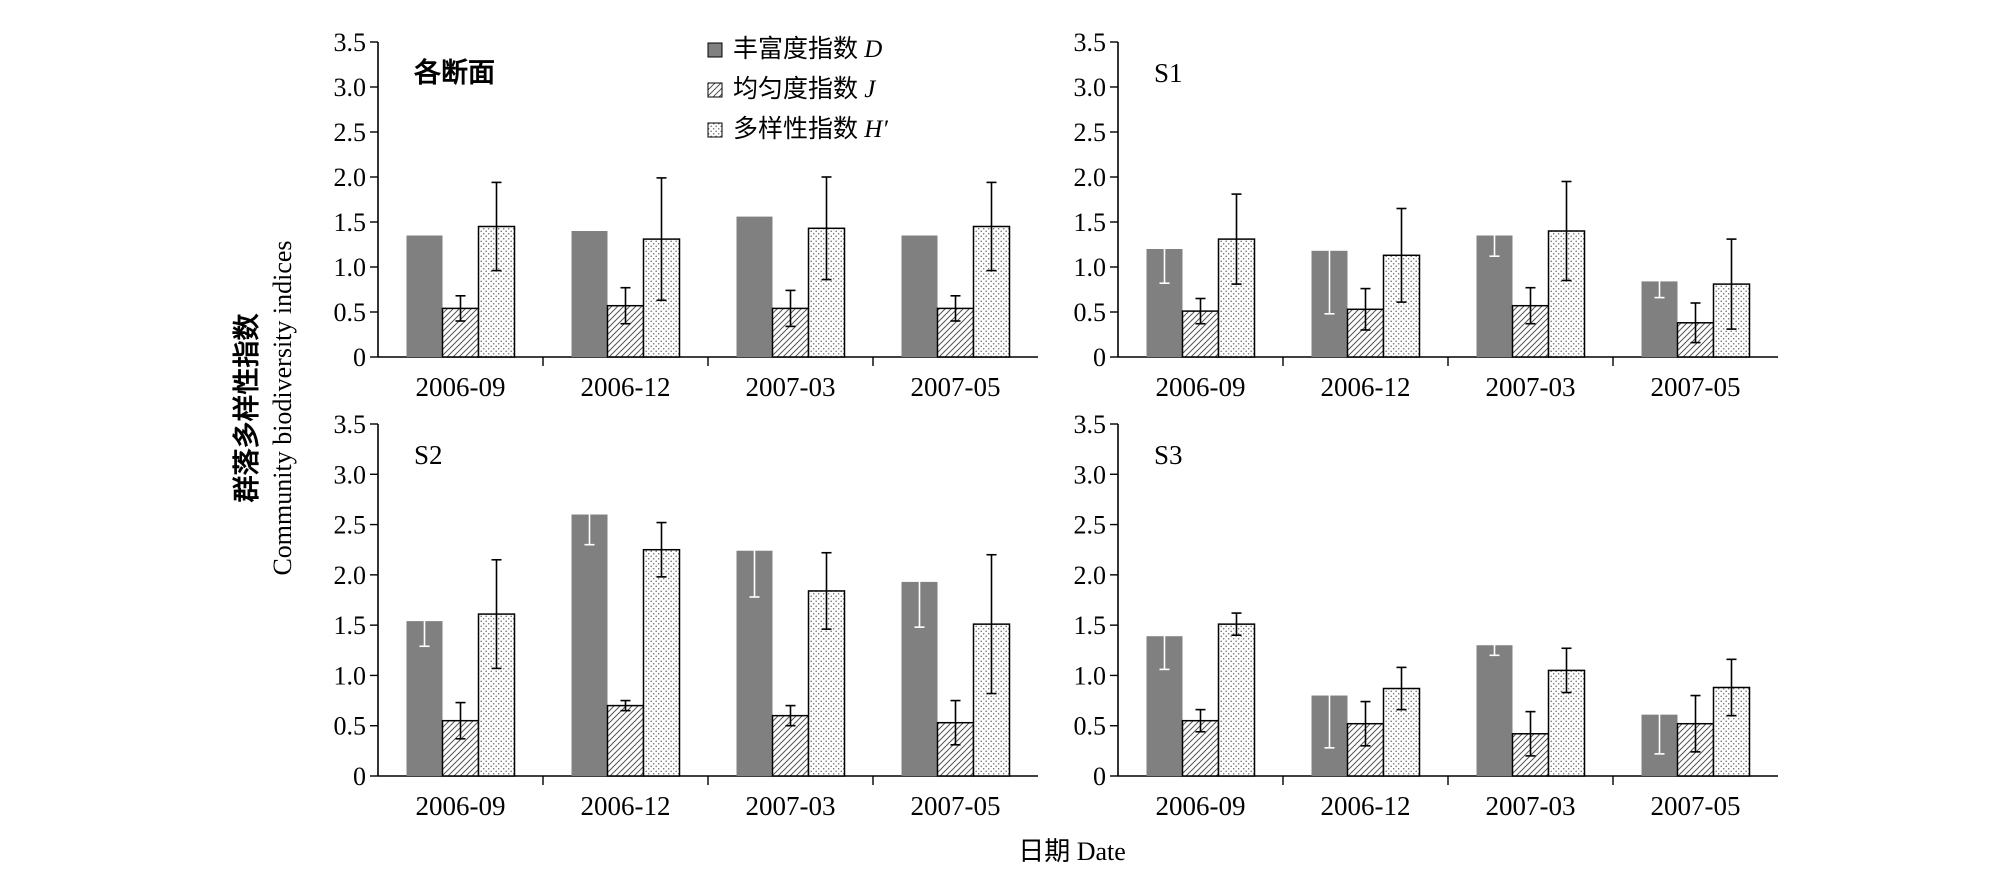  What do you see at coordinates (810, 129) in the screenshot?
I see `legend-label-diversity: 多样性指数 H′` at bounding box center [810, 129].